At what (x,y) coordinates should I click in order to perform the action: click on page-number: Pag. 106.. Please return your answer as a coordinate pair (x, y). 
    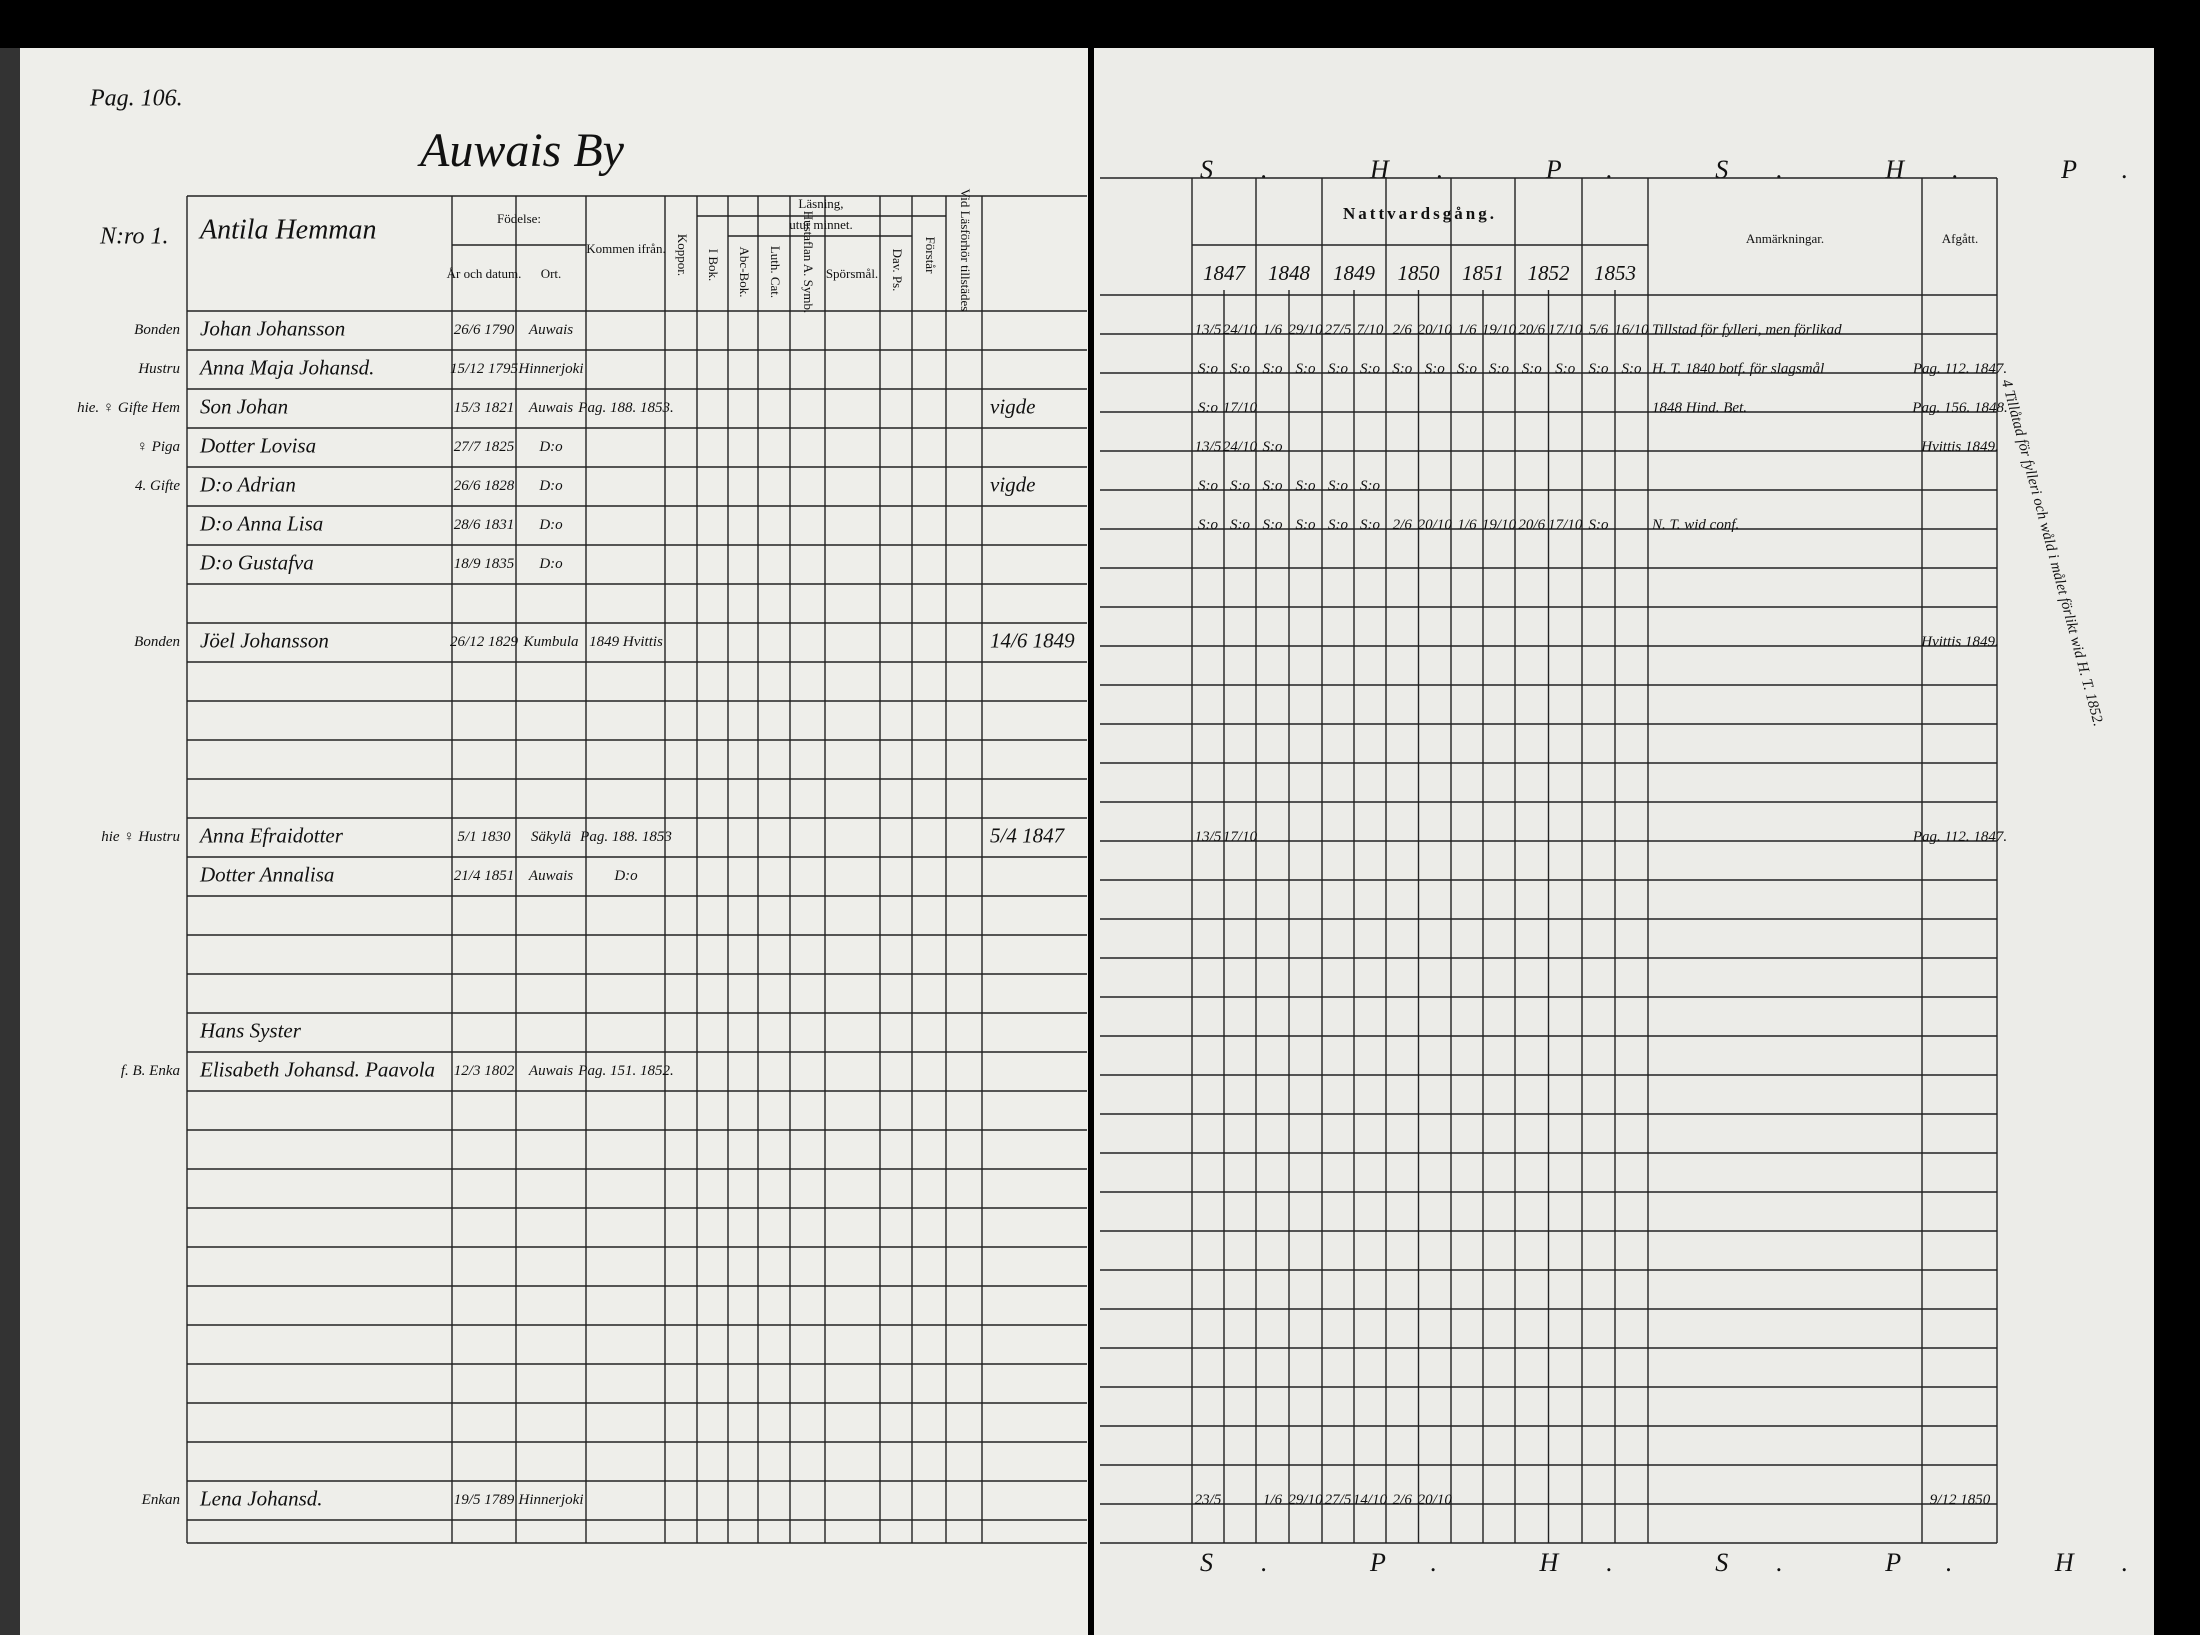
    Looking at the image, I should click on (136, 99).